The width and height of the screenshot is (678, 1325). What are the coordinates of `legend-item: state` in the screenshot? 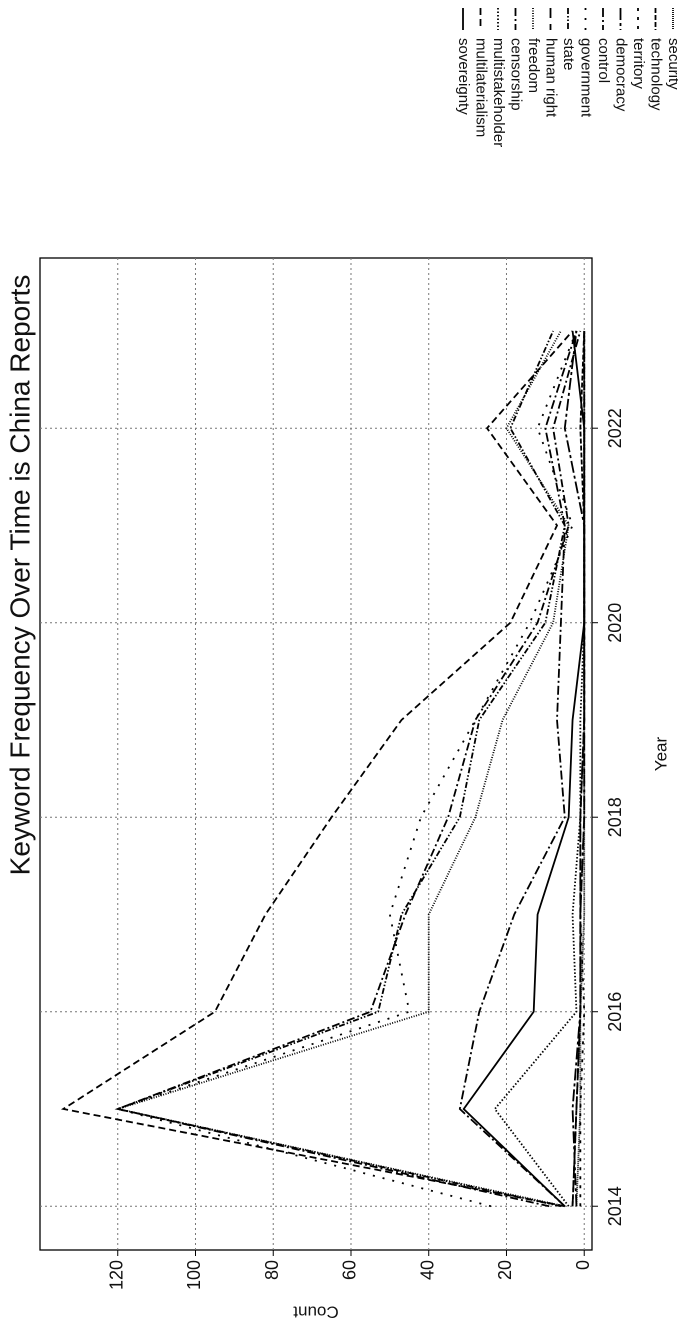 It's located at (568, 39).